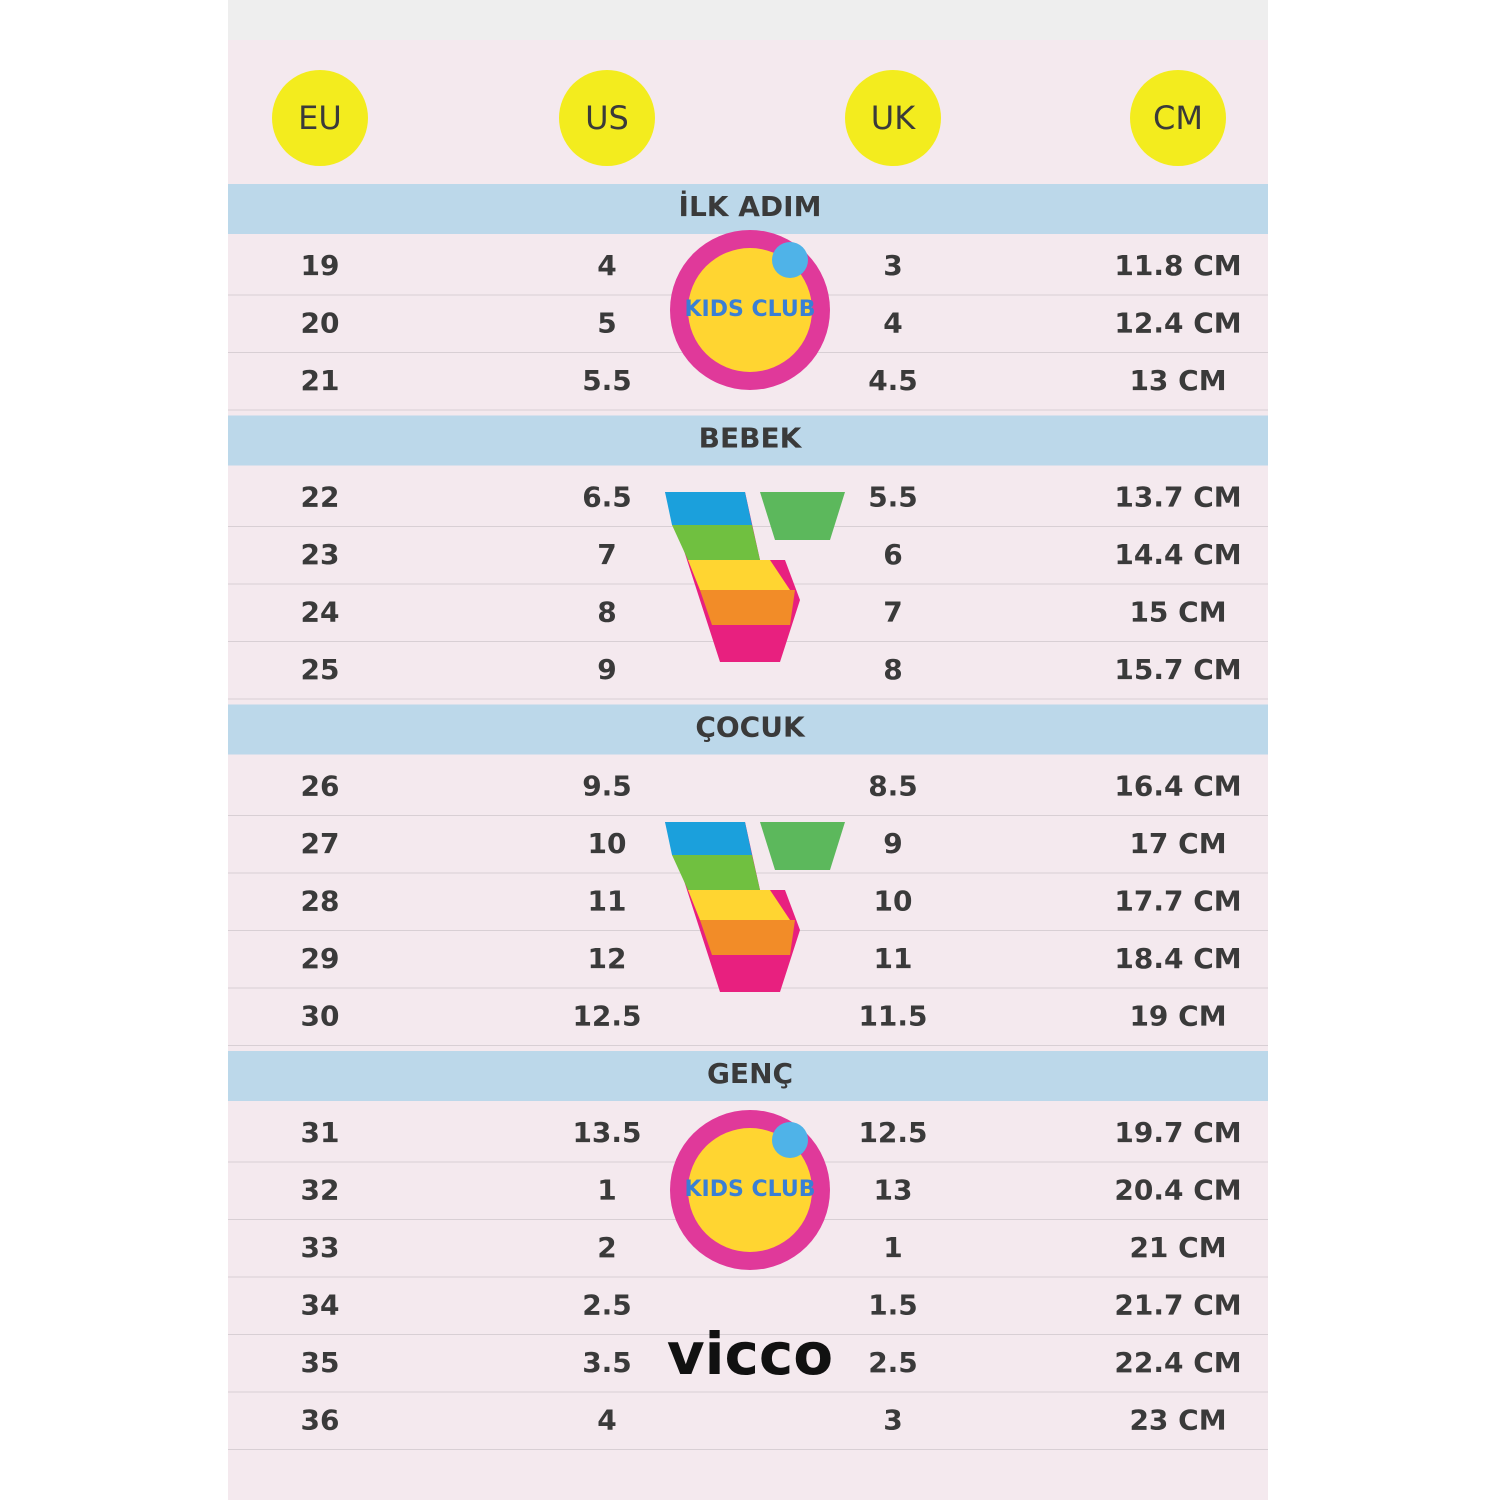 The width and height of the screenshot is (1500, 1504). Describe the element at coordinates (1177, 1132) in the screenshot. I see `cell: 19.7 CM` at that location.